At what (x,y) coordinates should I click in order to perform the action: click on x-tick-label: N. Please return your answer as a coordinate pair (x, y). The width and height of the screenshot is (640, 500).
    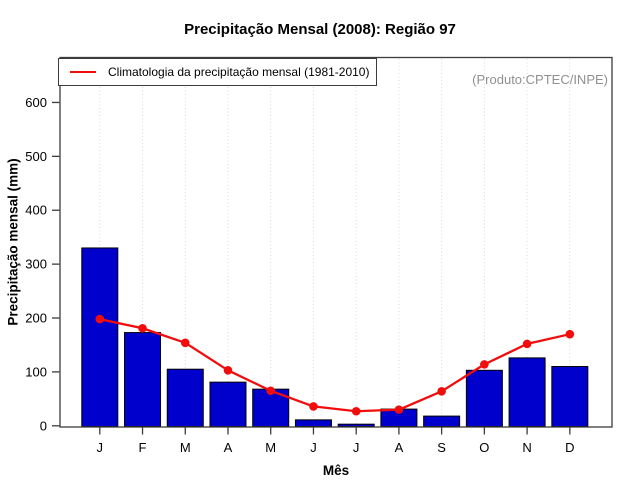
    Looking at the image, I should click on (526, 447).